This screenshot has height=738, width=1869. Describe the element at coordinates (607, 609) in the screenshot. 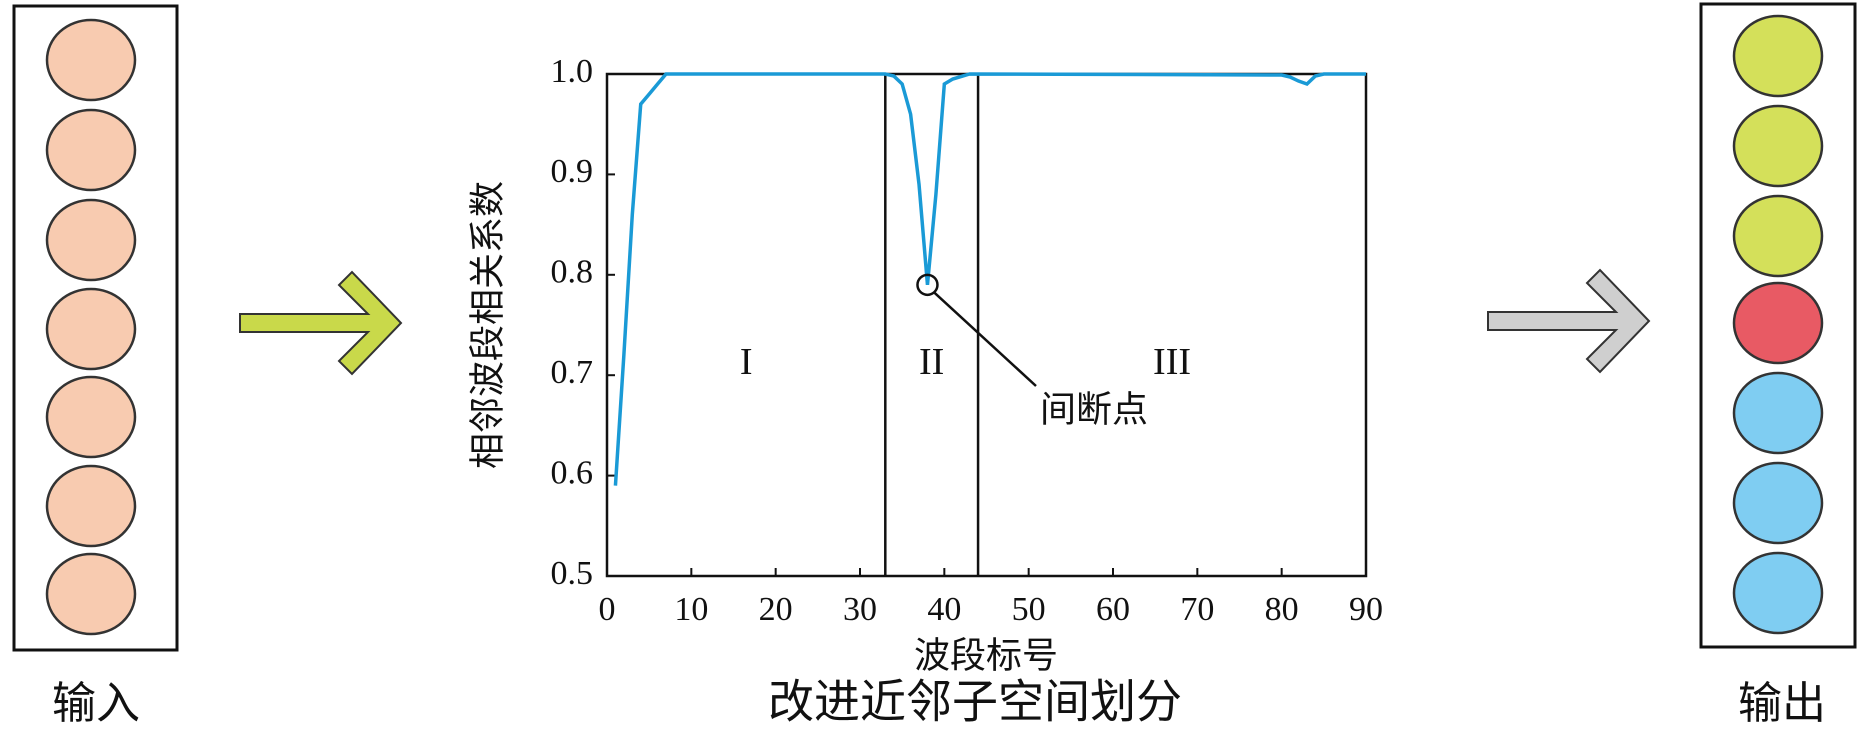

I see `x-tick-label: 0` at that location.